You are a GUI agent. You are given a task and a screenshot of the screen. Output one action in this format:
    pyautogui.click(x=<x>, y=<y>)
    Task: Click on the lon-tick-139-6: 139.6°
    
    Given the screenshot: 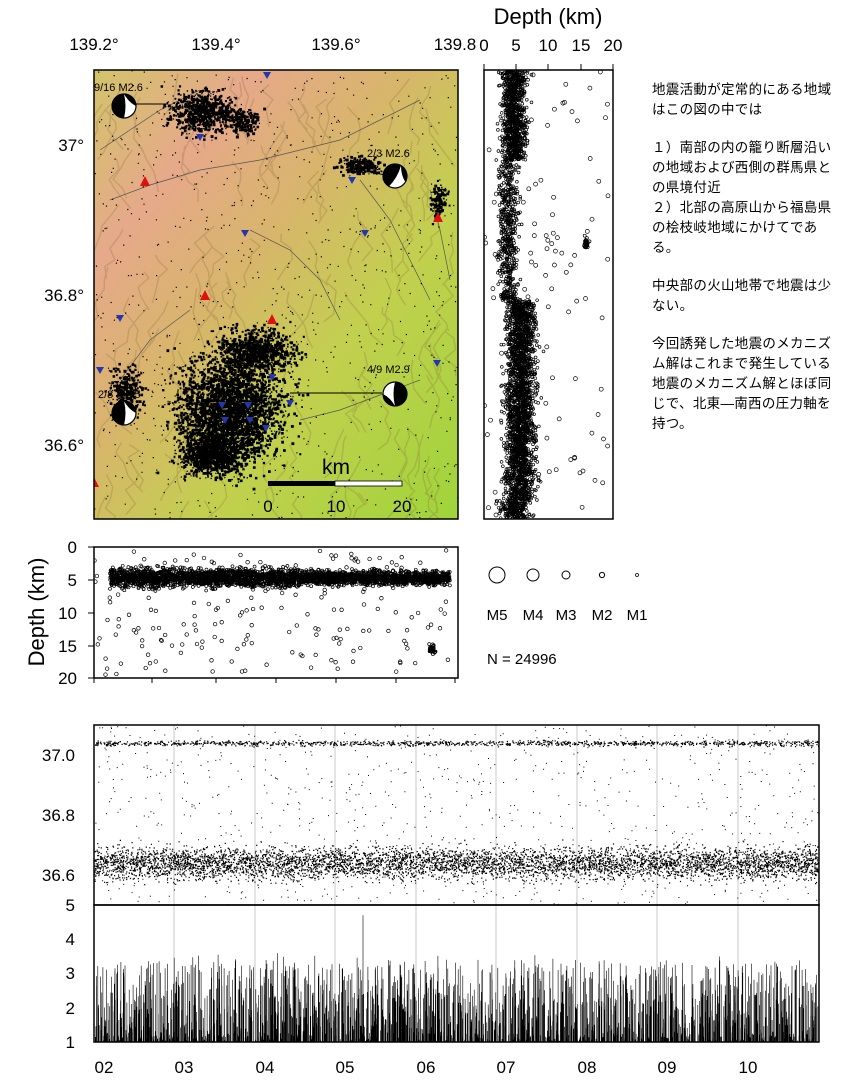 What is the action you would take?
    pyautogui.click(x=335, y=44)
    